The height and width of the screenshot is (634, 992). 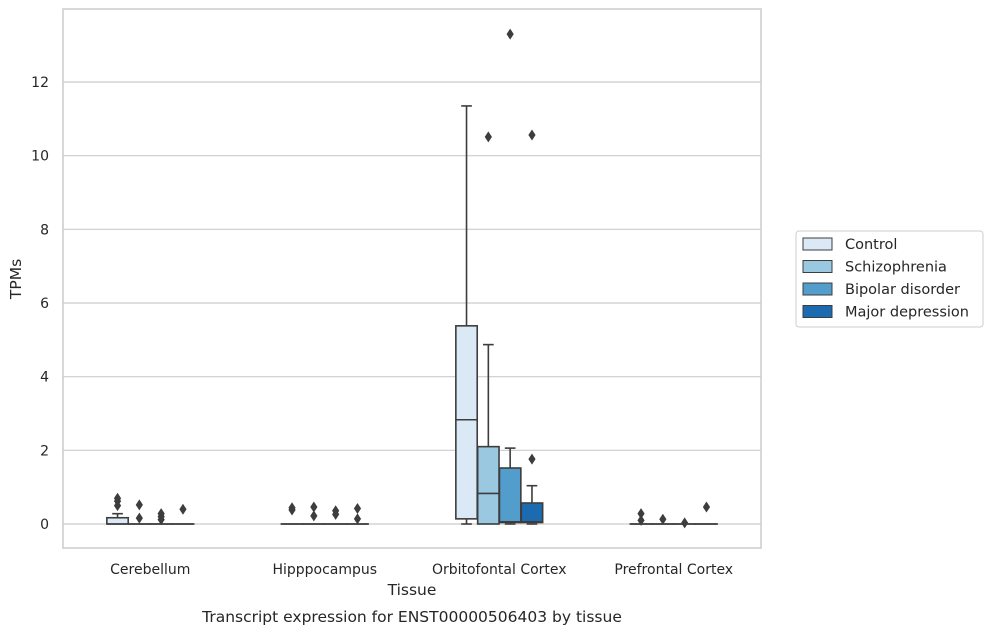 What do you see at coordinates (150, 570) in the screenshot?
I see `x-tick-label: Cerebellum` at bounding box center [150, 570].